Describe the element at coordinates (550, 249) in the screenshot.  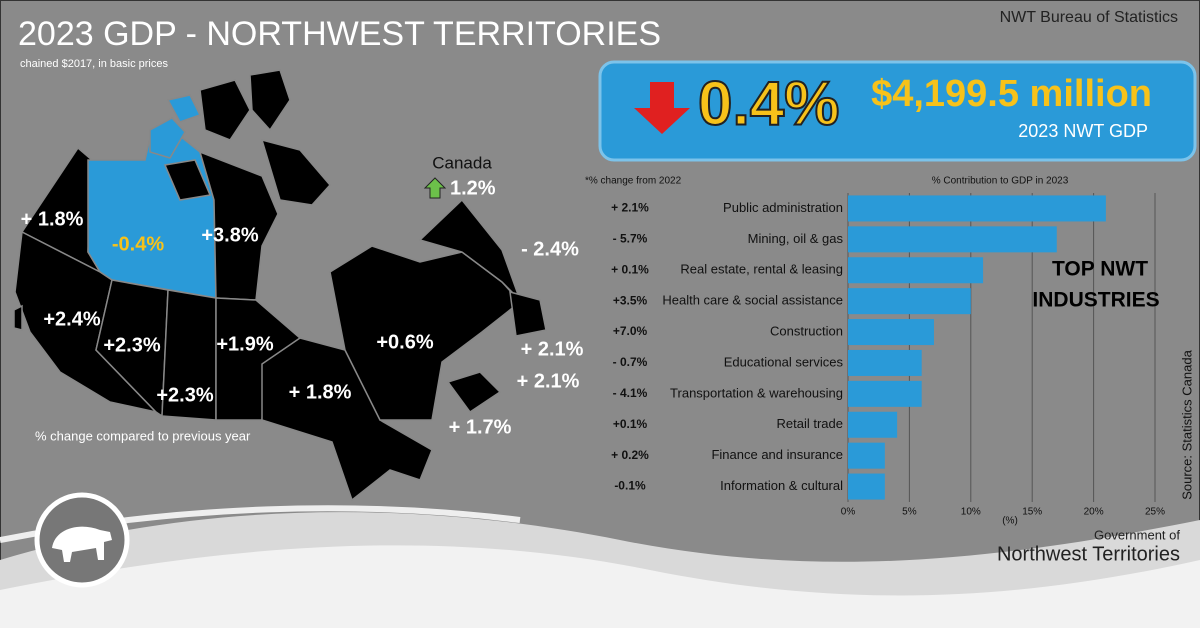
I see `region-label: - 2.4%` at that location.